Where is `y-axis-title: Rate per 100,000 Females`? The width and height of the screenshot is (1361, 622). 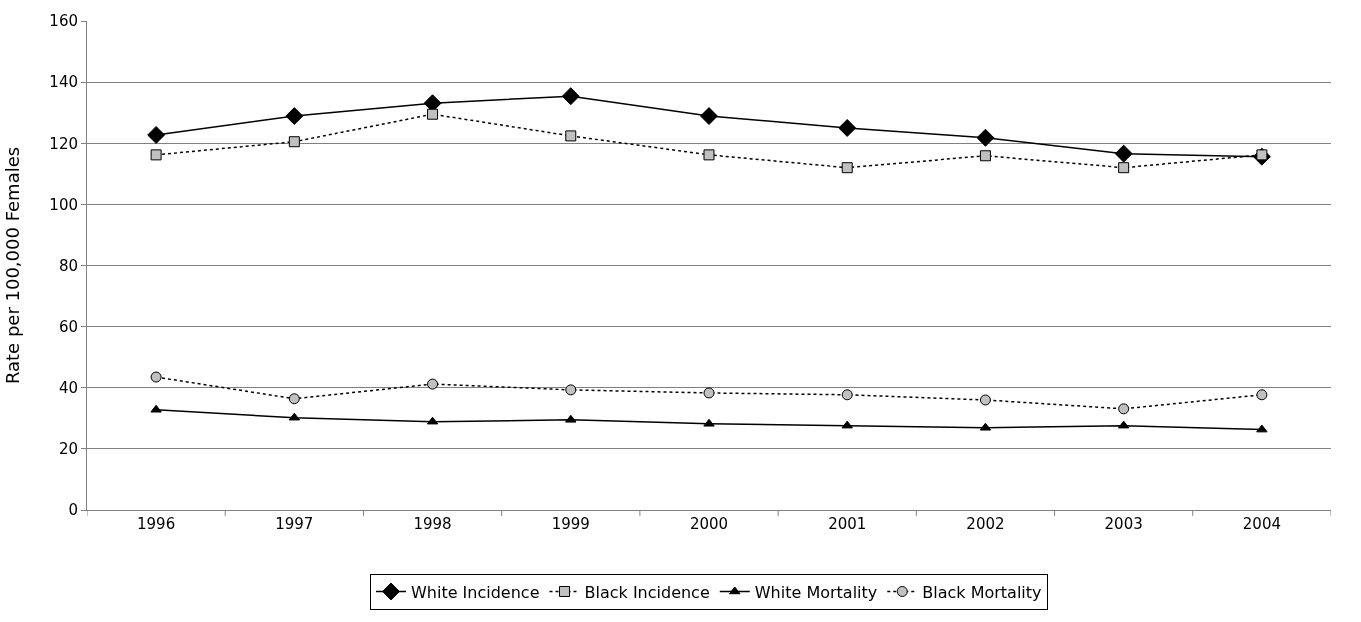 y-axis-title: Rate per 100,000 Females is located at coordinates (12, 265).